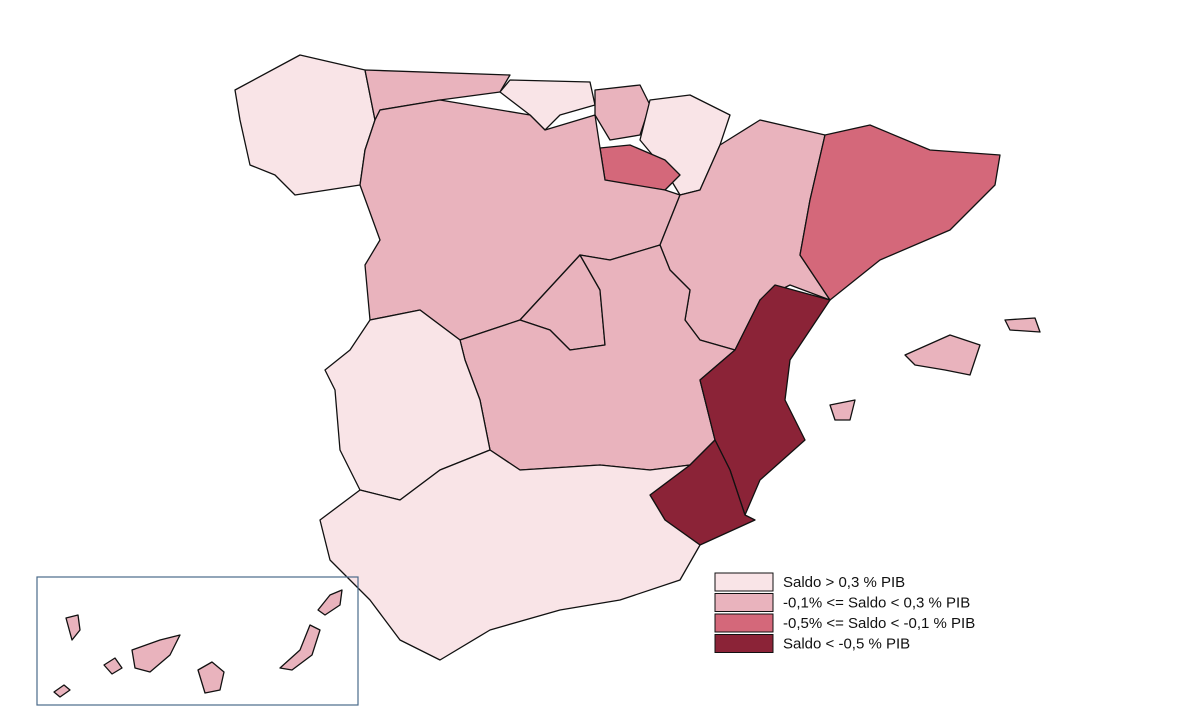  I want to click on legend-label: -0,1% <= Saldo < 0,3 % PIB, so click(876, 602).